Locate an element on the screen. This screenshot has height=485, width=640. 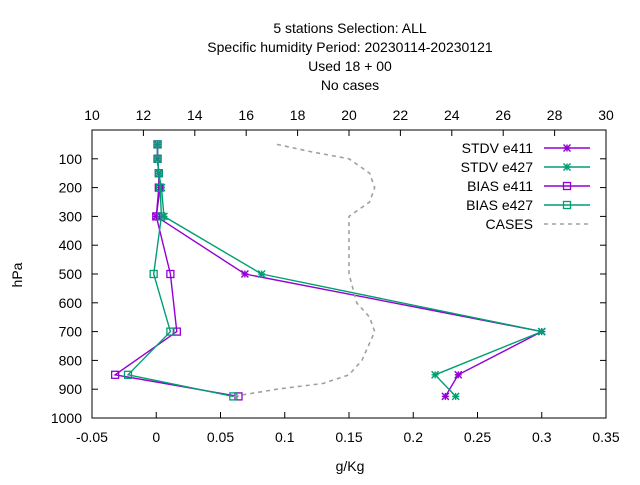
series-cases is located at coordinates (304, 270).